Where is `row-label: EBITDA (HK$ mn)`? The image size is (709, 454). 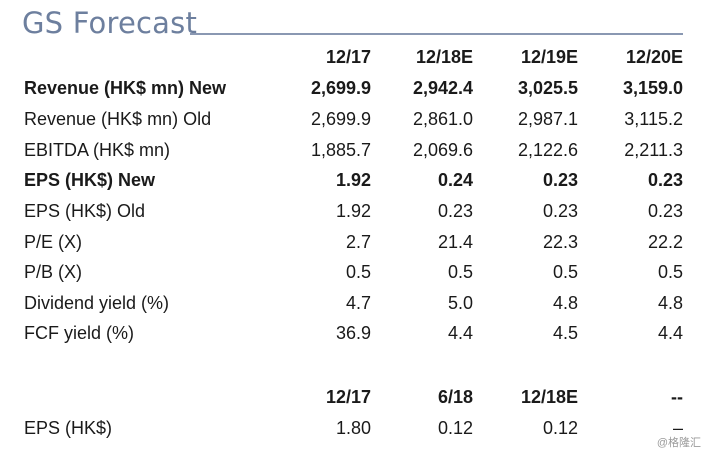 row-label: EBITDA (HK$ mn) is located at coordinates (97, 150).